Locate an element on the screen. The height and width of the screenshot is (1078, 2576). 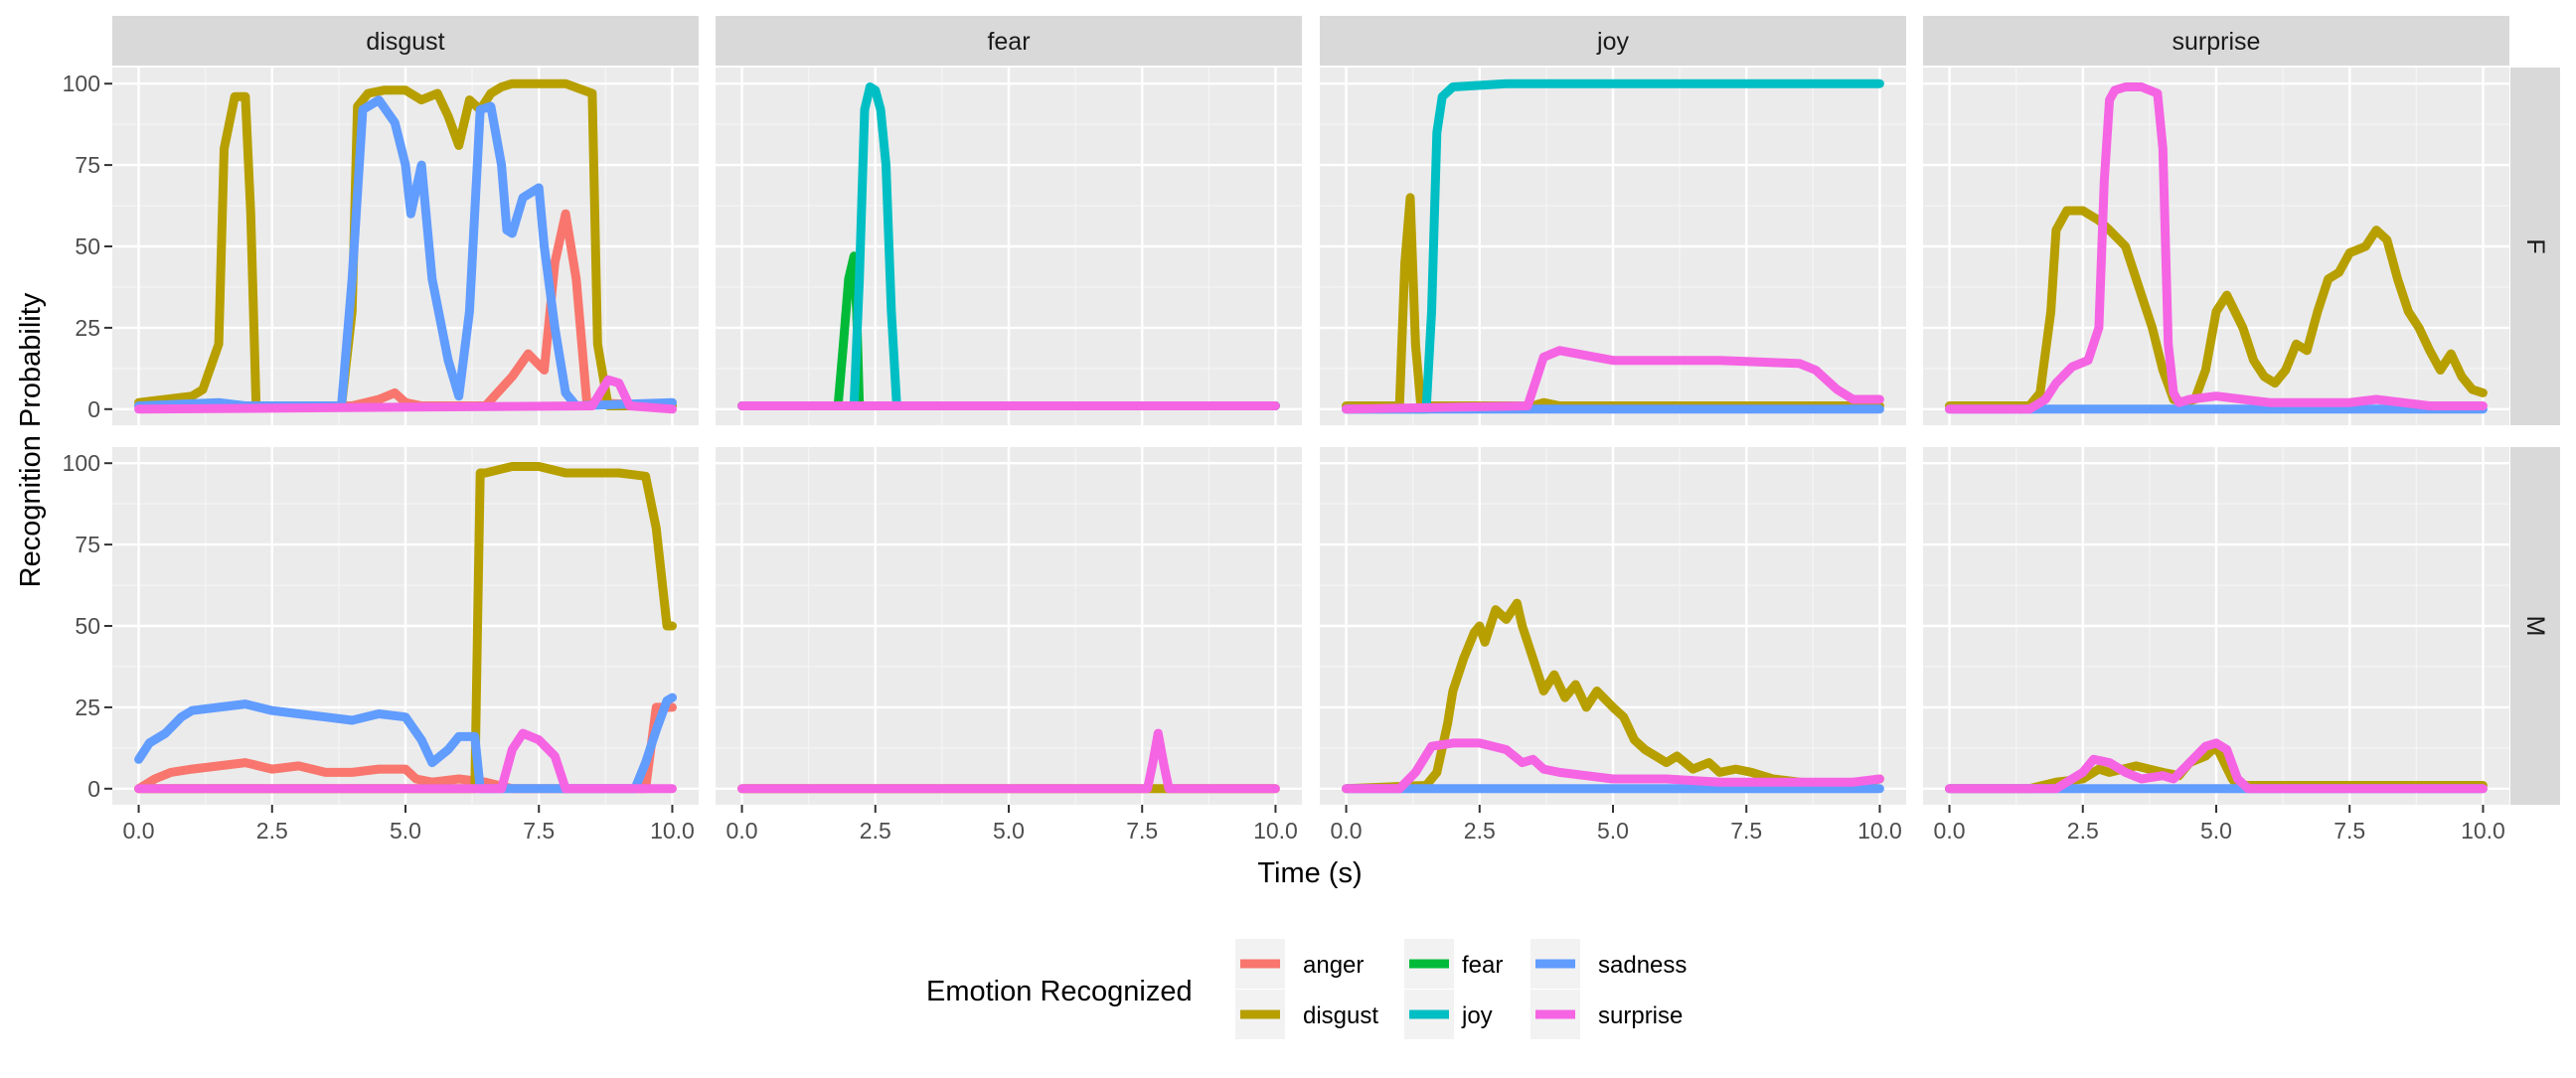
facet-strip-fear: fear is located at coordinates (1009, 41).